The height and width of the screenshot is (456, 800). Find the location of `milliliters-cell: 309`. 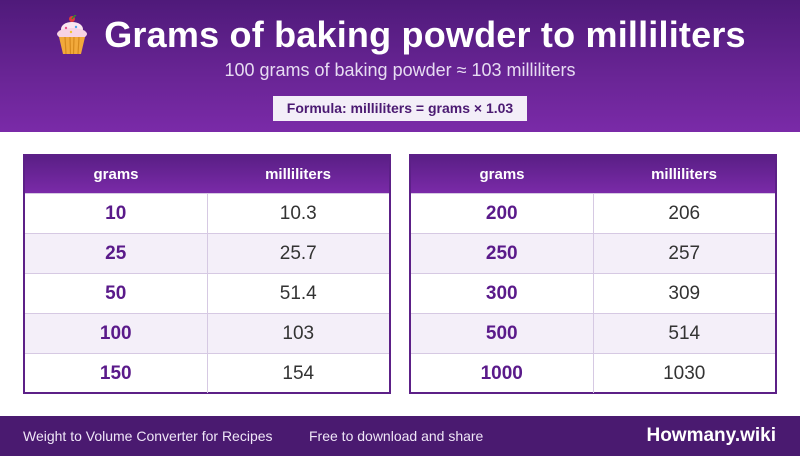

milliliters-cell: 309 is located at coordinates (684, 293).